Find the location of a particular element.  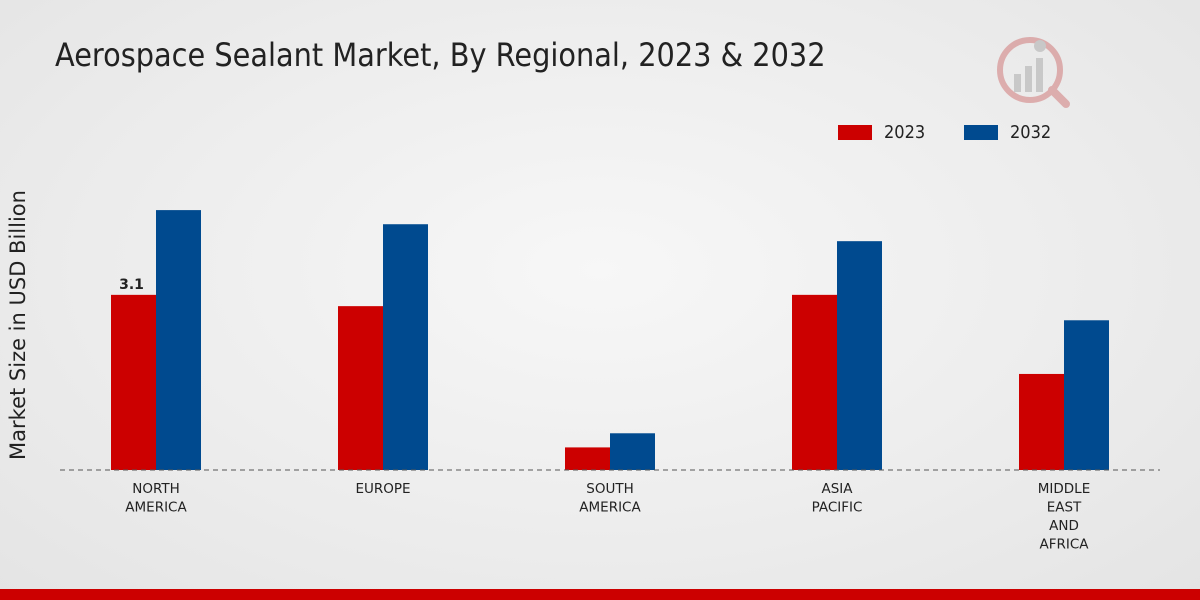

bar-2032-south-america is located at coordinates (632, 451).